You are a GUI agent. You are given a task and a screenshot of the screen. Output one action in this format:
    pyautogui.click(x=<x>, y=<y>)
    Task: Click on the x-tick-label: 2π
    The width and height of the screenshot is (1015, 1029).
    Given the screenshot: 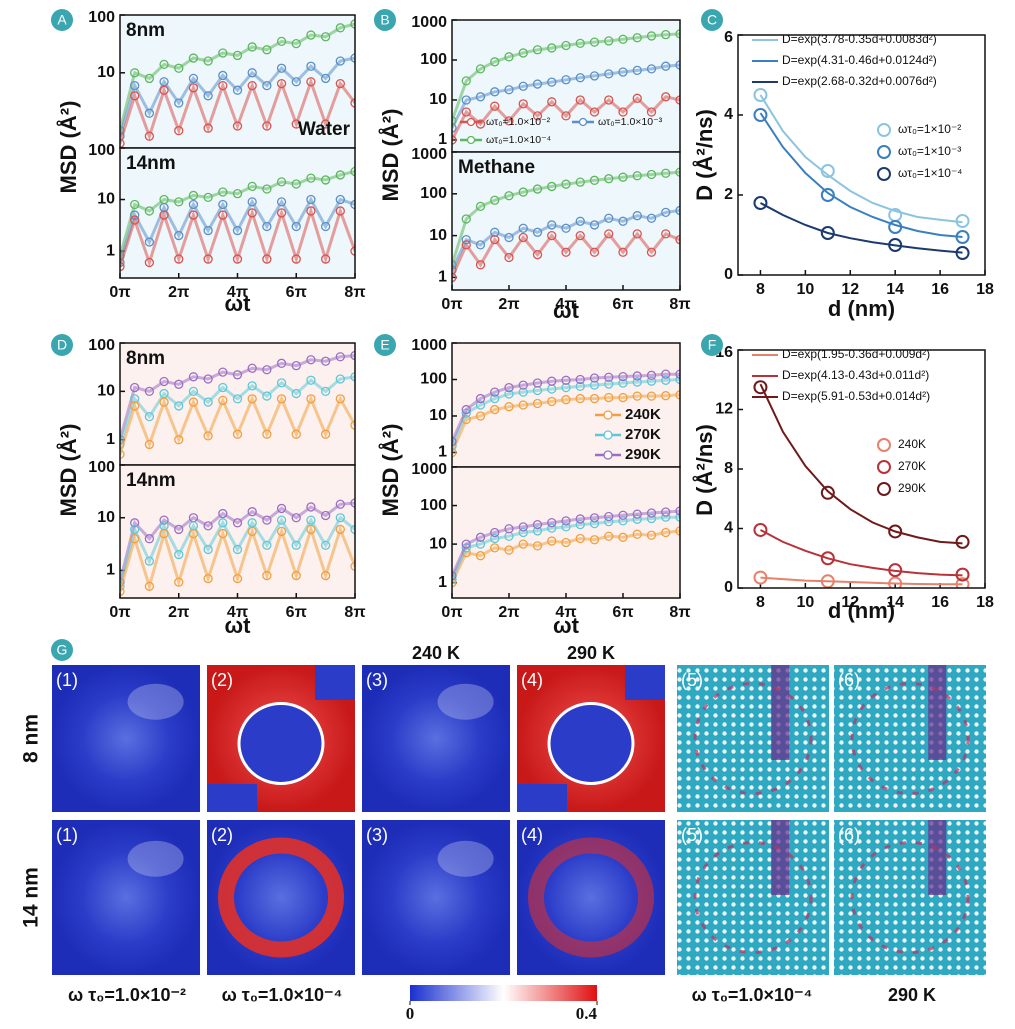 What is the action you would take?
    pyautogui.click(x=508, y=612)
    